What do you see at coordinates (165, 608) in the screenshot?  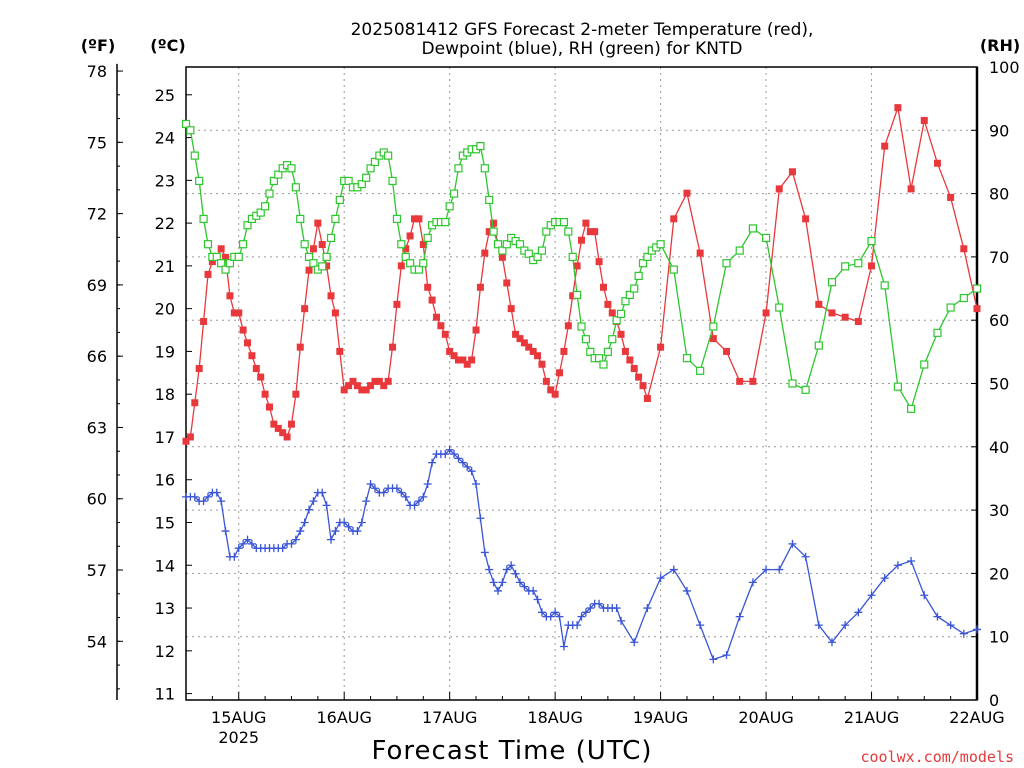 I see `celsius-tick-label: 13` at bounding box center [165, 608].